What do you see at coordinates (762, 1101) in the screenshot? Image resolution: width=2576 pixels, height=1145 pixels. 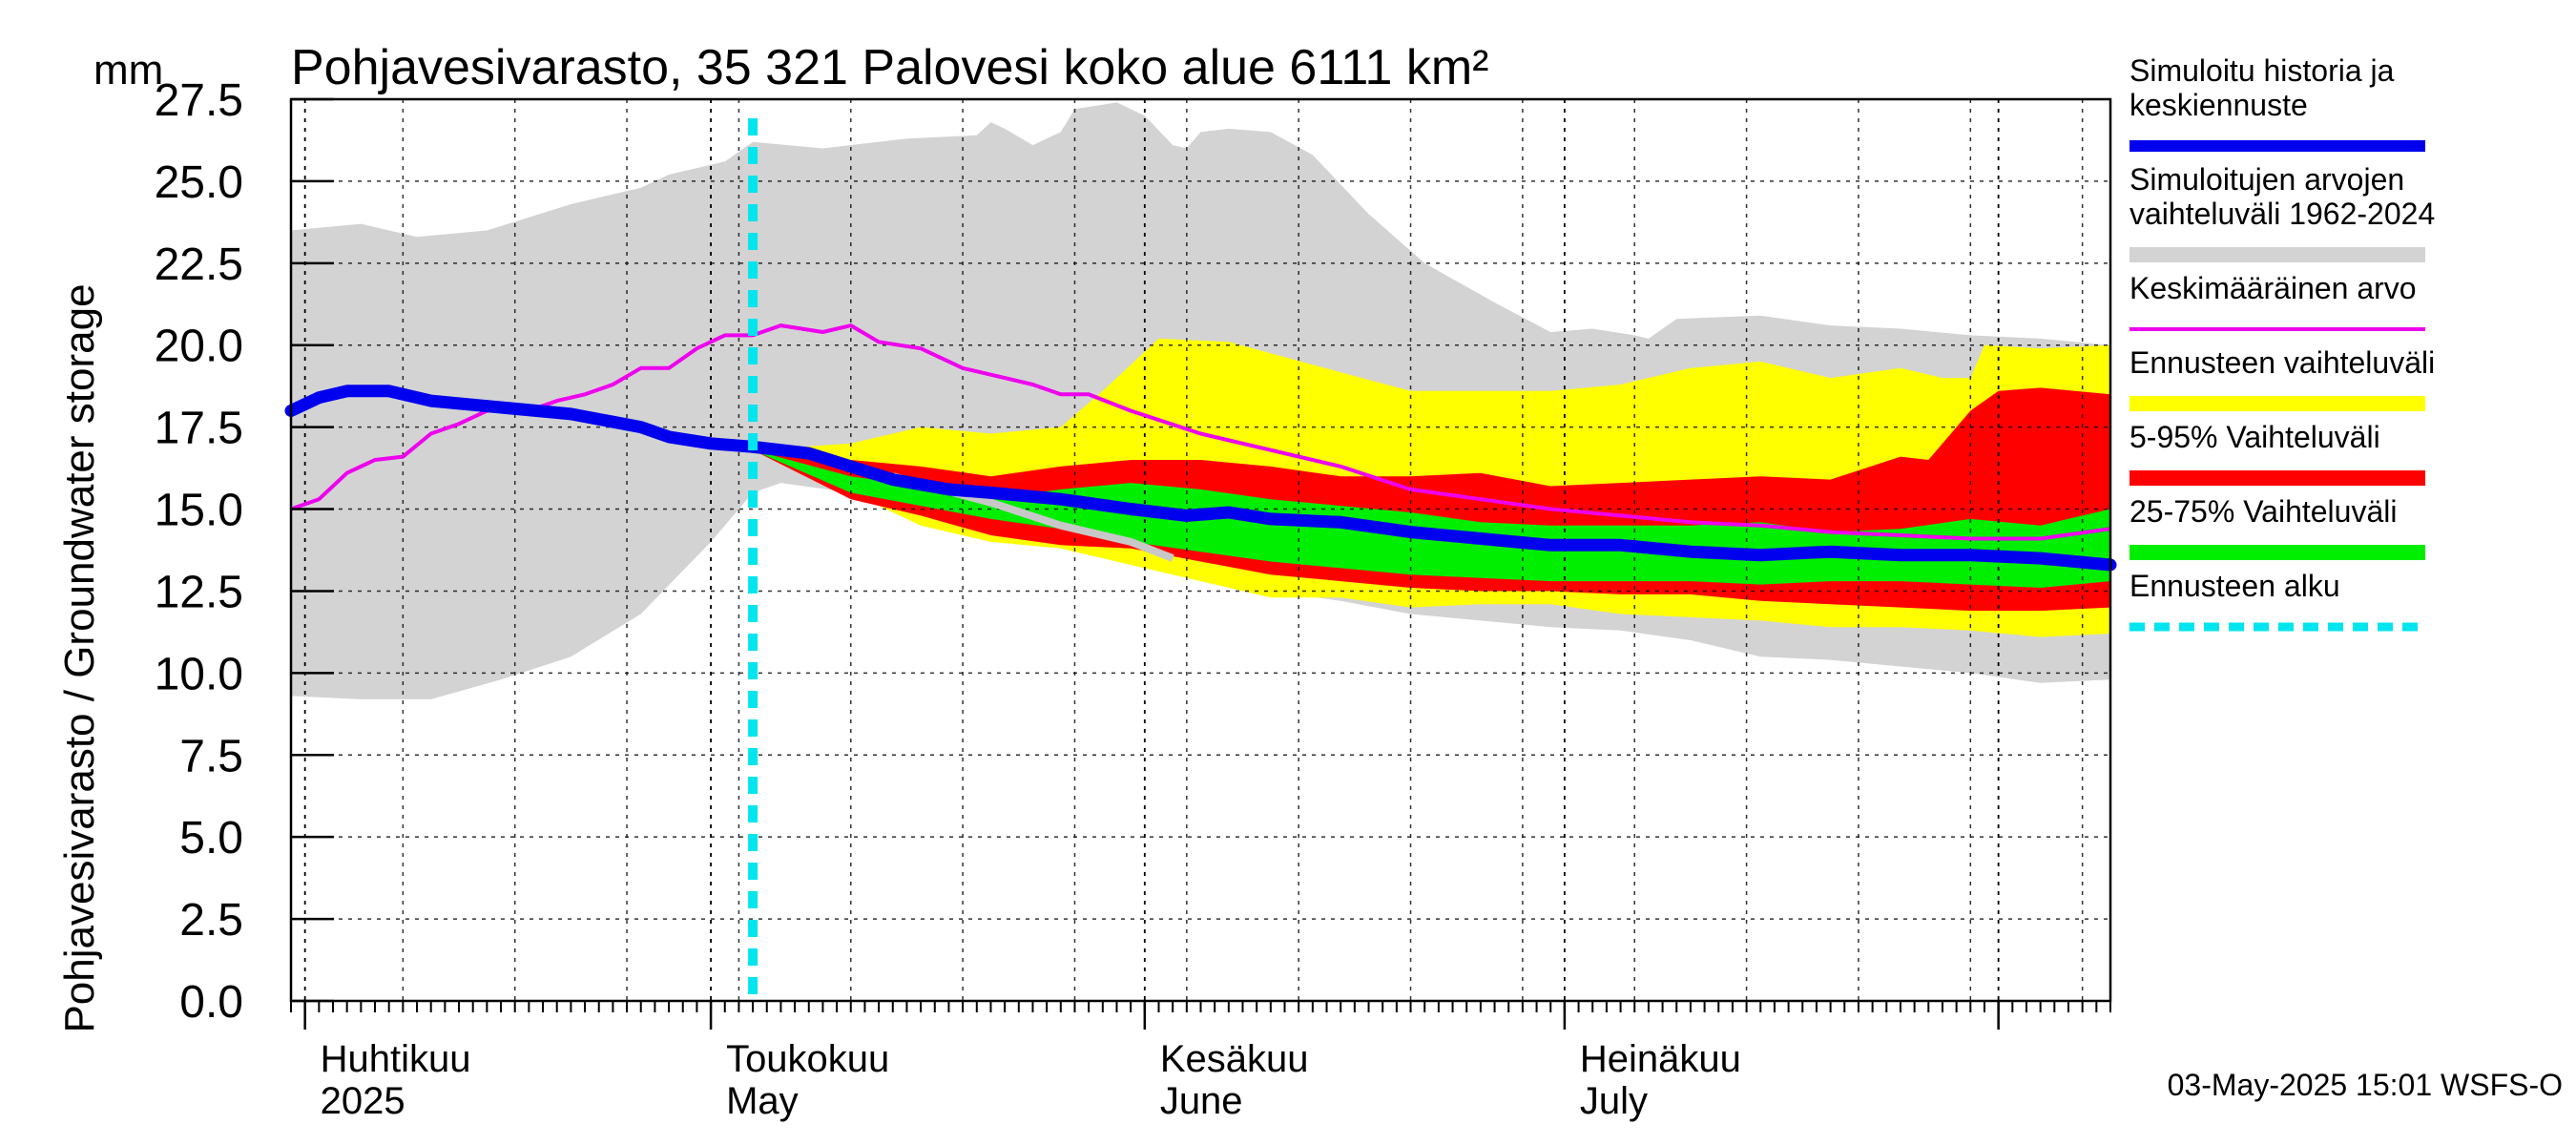 I see `month-sublabel-1: May` at bounding box center [762, 1101].